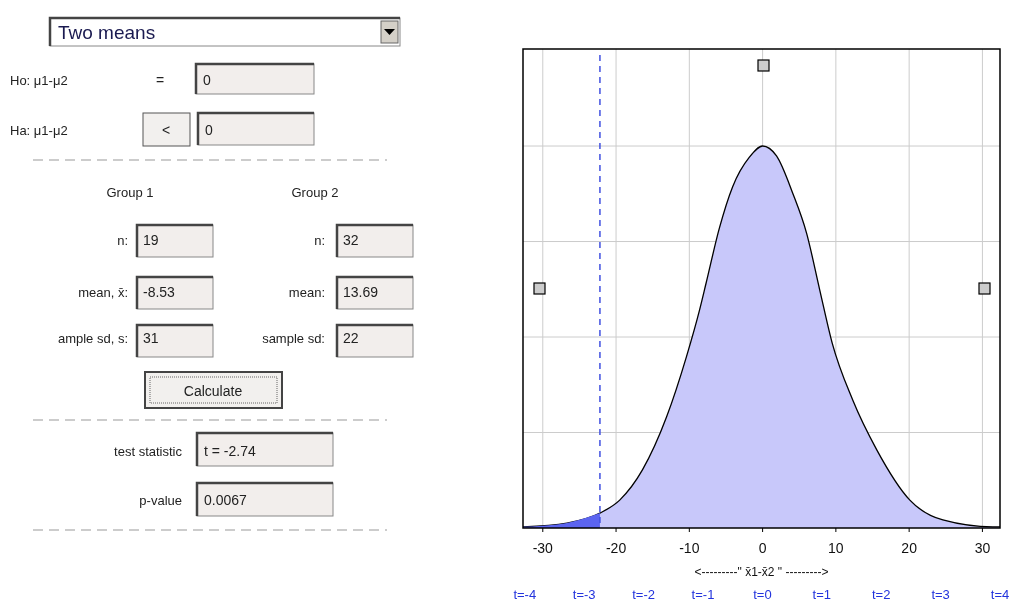  I want to click on x-axis-title: <---------" x̄1-x̄2 " --------->, so click(761, 572).